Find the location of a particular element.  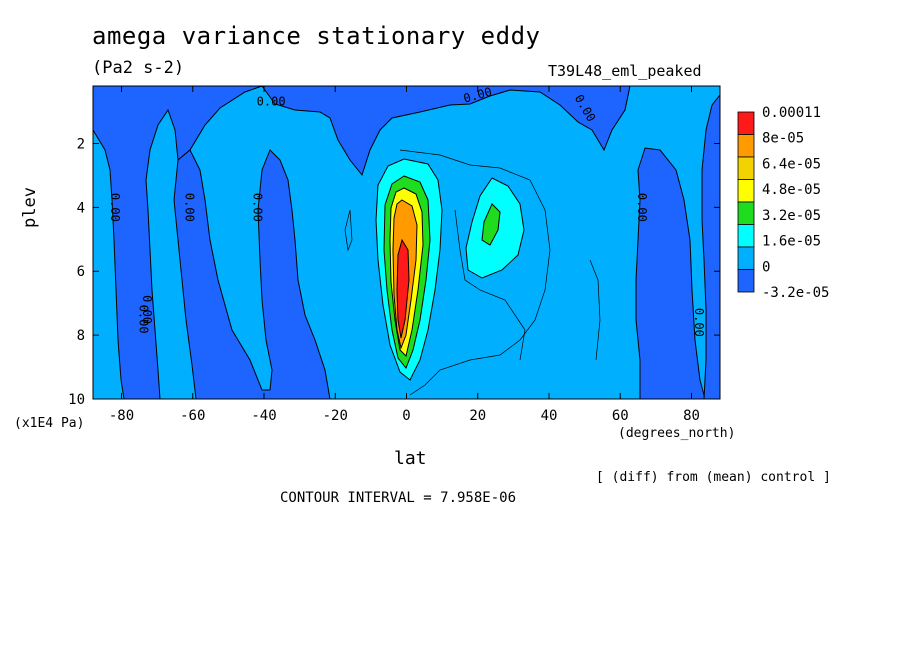

x-tick-label: 40 is located at coordinates (549, 416).